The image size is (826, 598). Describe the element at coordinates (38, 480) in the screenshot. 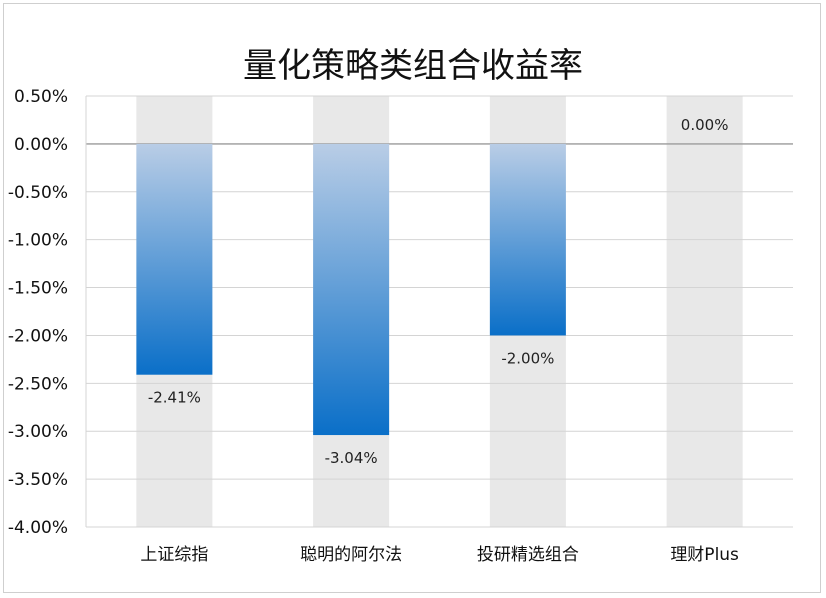

I see `y-tick-label: -3.50%` at that location.